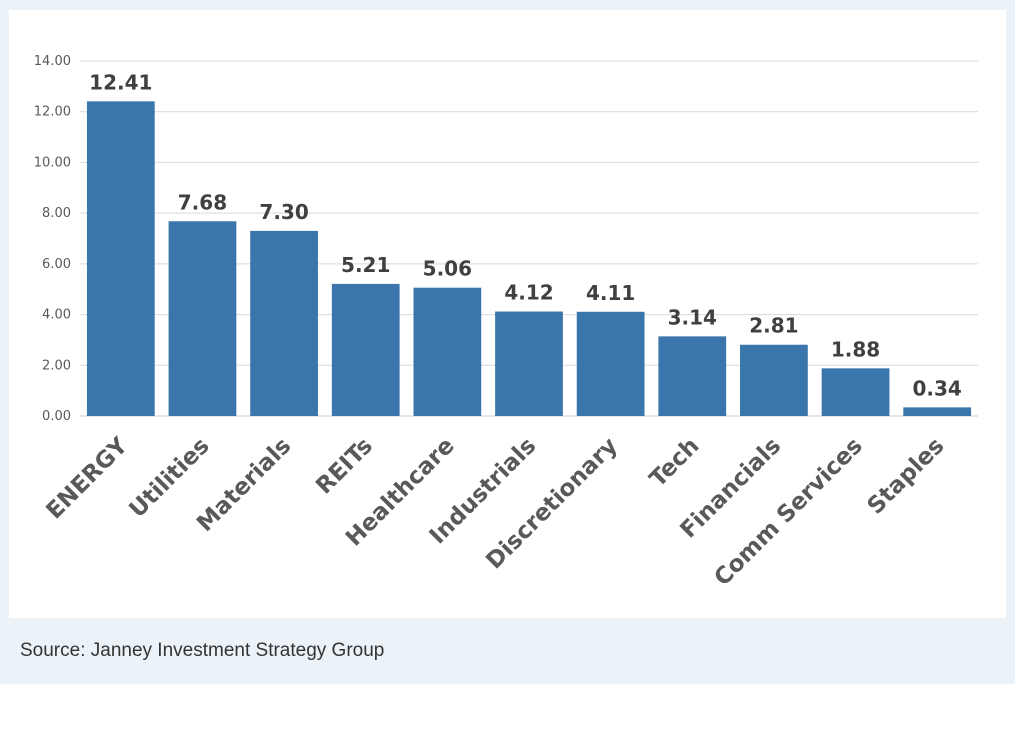 Image resolution: width=1015 pixels, height=756 pixels. I want to click on y-axis-ticks: 0.00 2.00 4.00 6.00 8.00 10.00 12.00 14.00, so click(52, 239).